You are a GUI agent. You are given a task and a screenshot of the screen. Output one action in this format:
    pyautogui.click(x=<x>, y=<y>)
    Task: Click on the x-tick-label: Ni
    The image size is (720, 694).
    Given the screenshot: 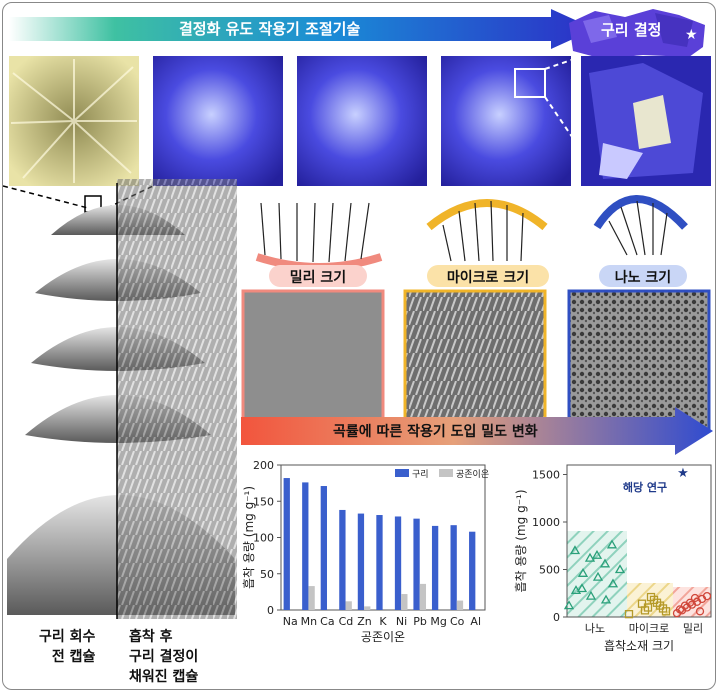 What is the action you would take?
    pyautogui.click(x=401, y=621)
    